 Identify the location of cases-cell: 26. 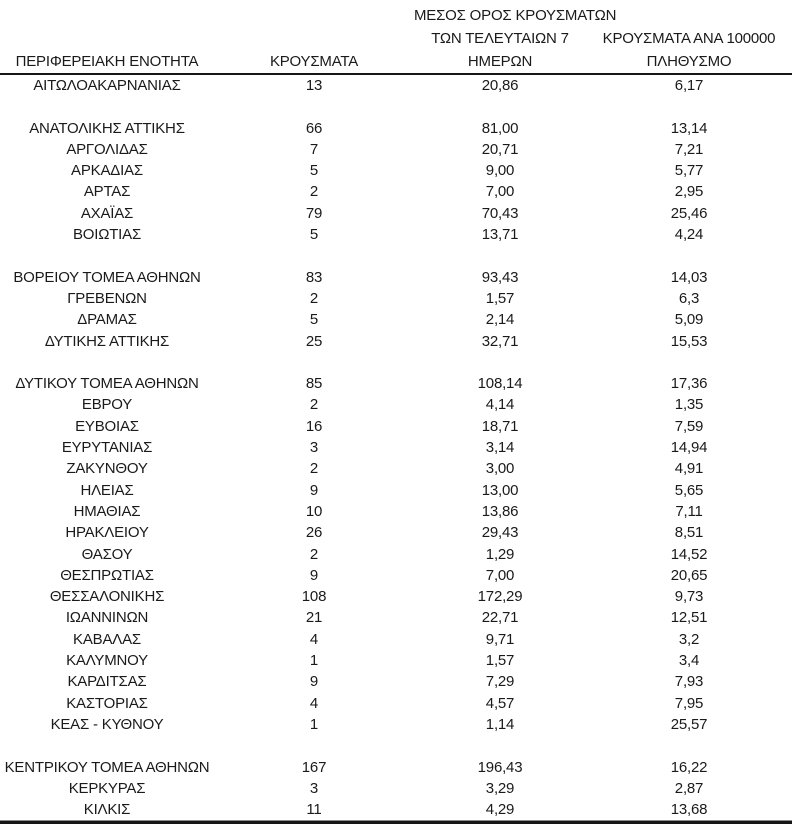
(314, 533).